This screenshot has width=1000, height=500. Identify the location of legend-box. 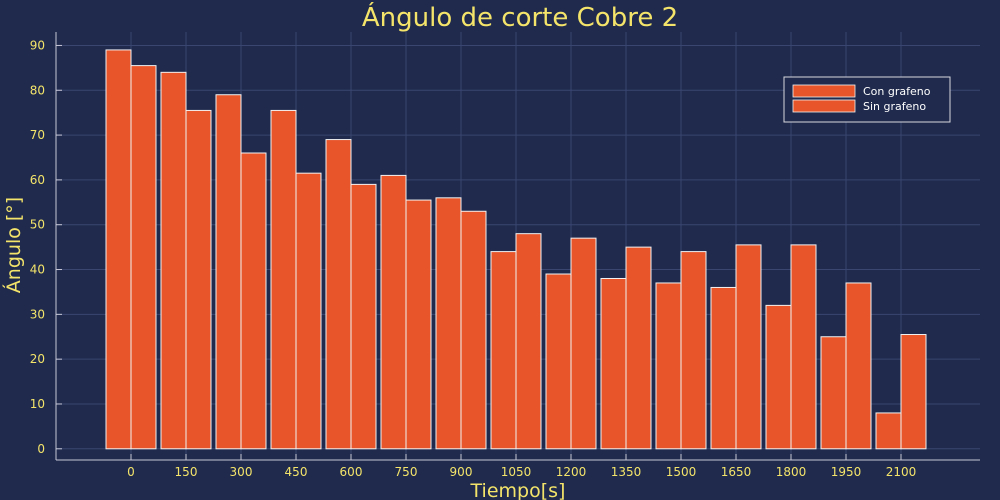
(867, 99).